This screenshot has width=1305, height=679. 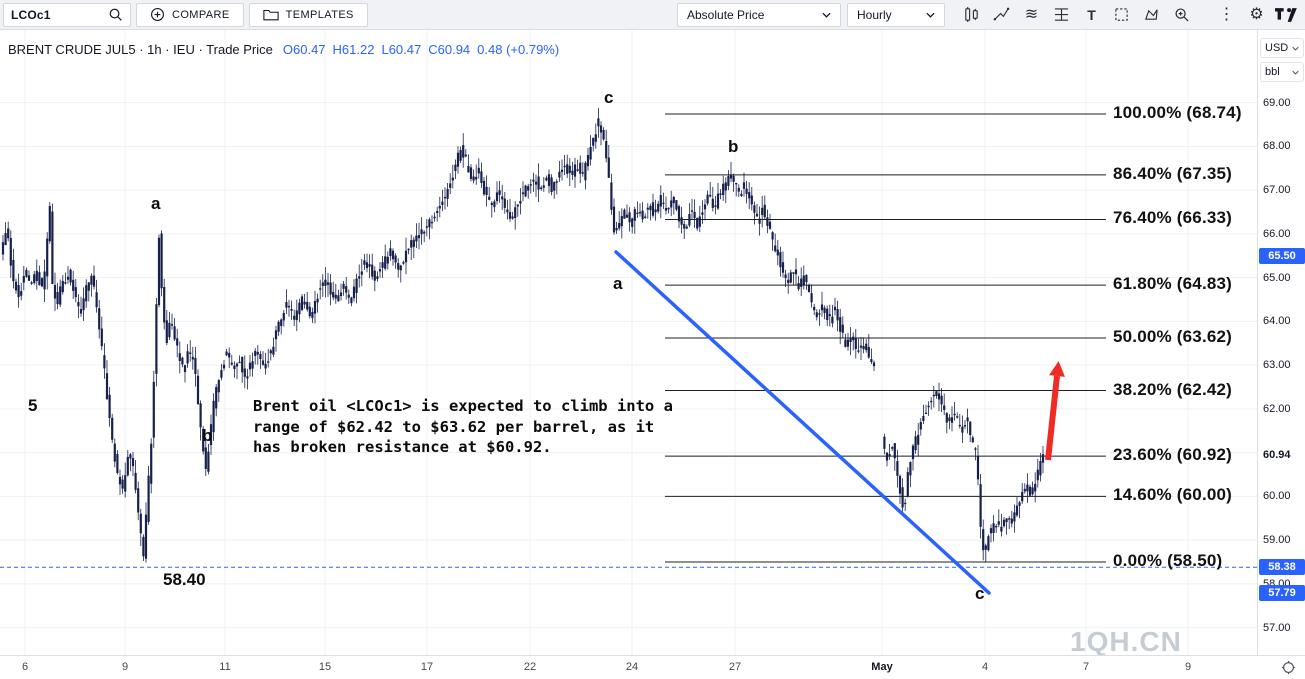 What do you see at coordinates (1277, 627) in the screenshot?
I see `price-axis-label: 57.00` at bounding box center [1277, 627].